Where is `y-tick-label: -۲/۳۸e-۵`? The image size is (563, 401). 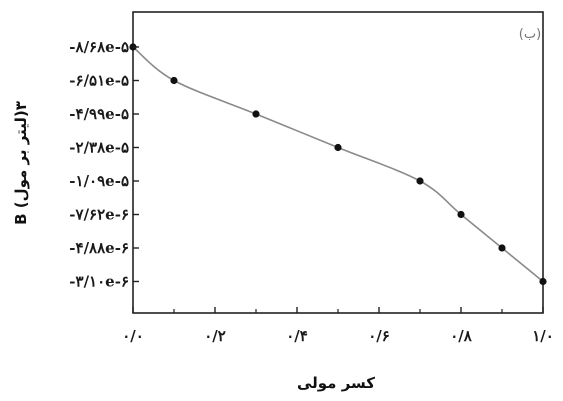
y-tick-label: -۲/۳۸e-۵ is located at coordinates (99, 148).